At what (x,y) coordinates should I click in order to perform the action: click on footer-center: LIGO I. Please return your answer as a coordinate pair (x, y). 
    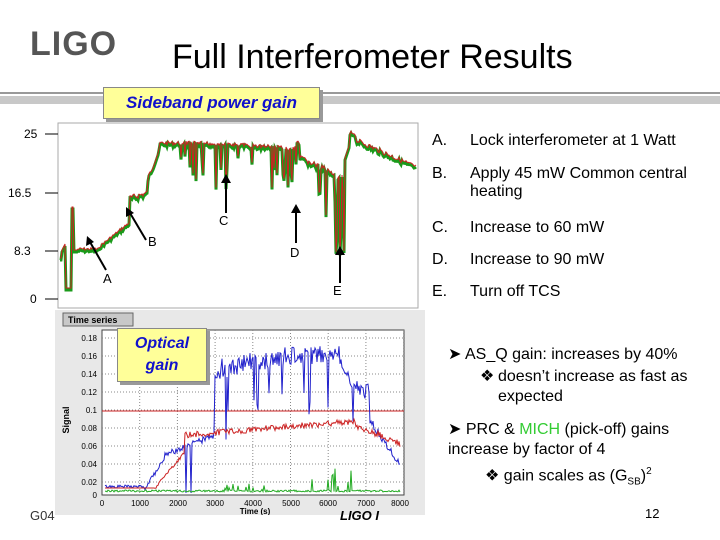
    Looking at the image, I should click on (359, 515).